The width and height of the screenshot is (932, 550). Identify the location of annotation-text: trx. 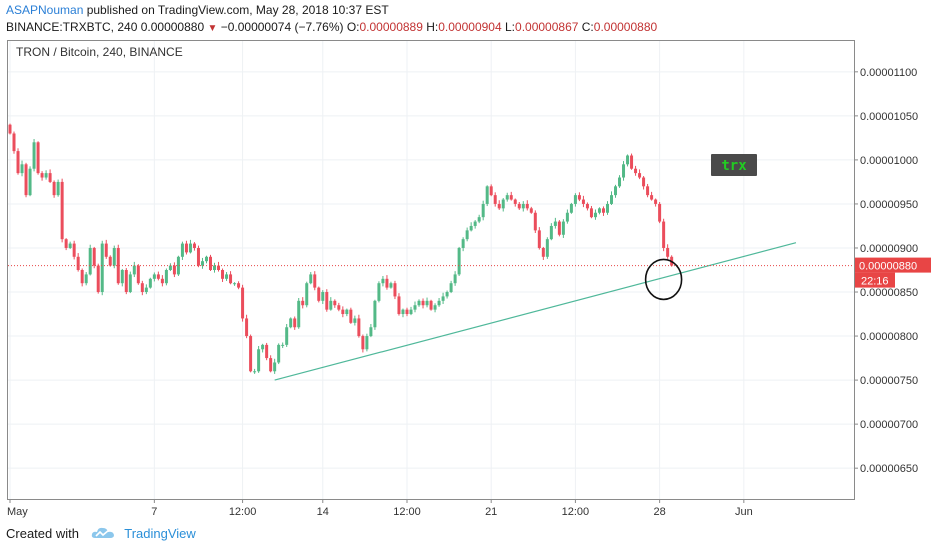
(734, 166).